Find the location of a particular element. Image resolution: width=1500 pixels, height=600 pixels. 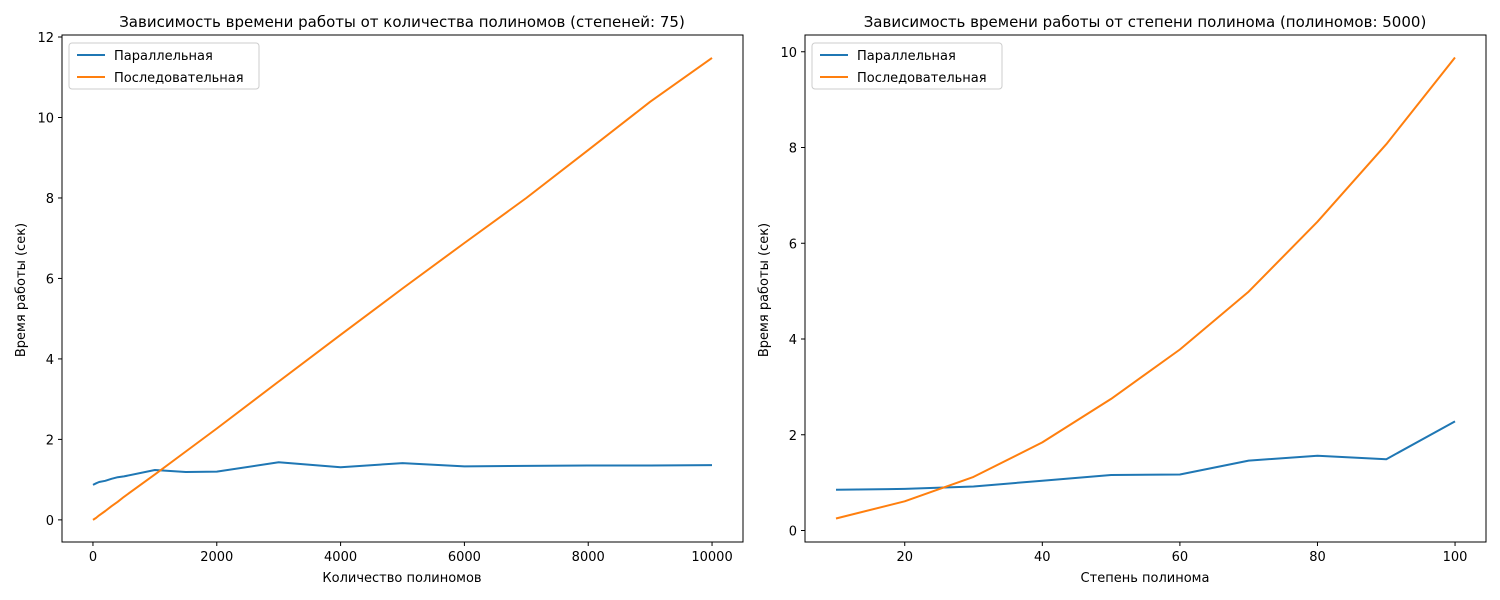

x-tick-label: 40 is located at coordinates (1042, 557).